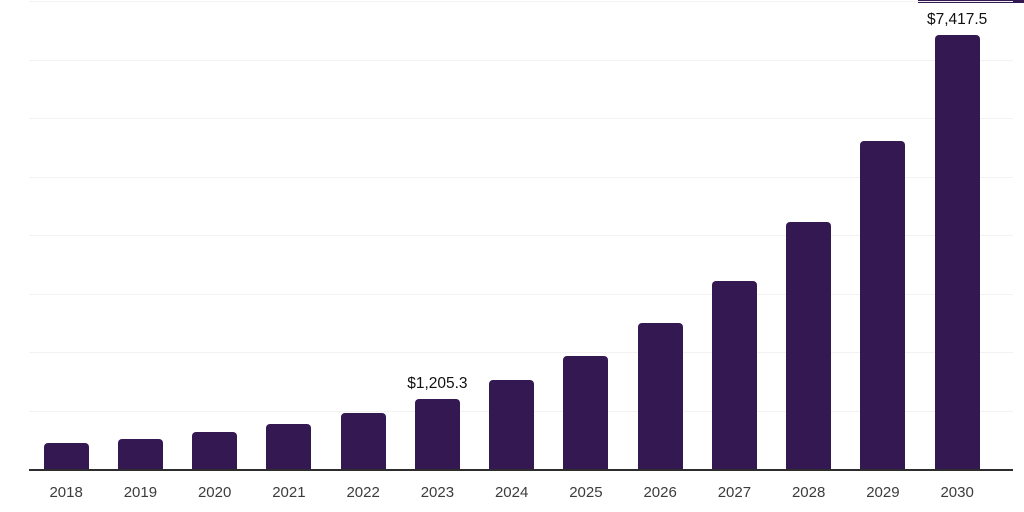  I want to click on x-axis-label-2024: 2024, so click(511, 492).